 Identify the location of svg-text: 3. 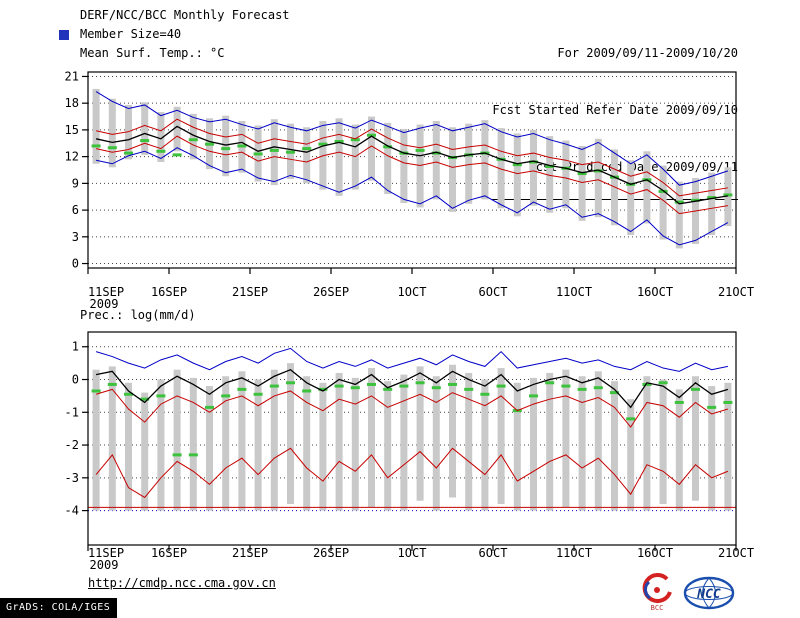
(75, 237).